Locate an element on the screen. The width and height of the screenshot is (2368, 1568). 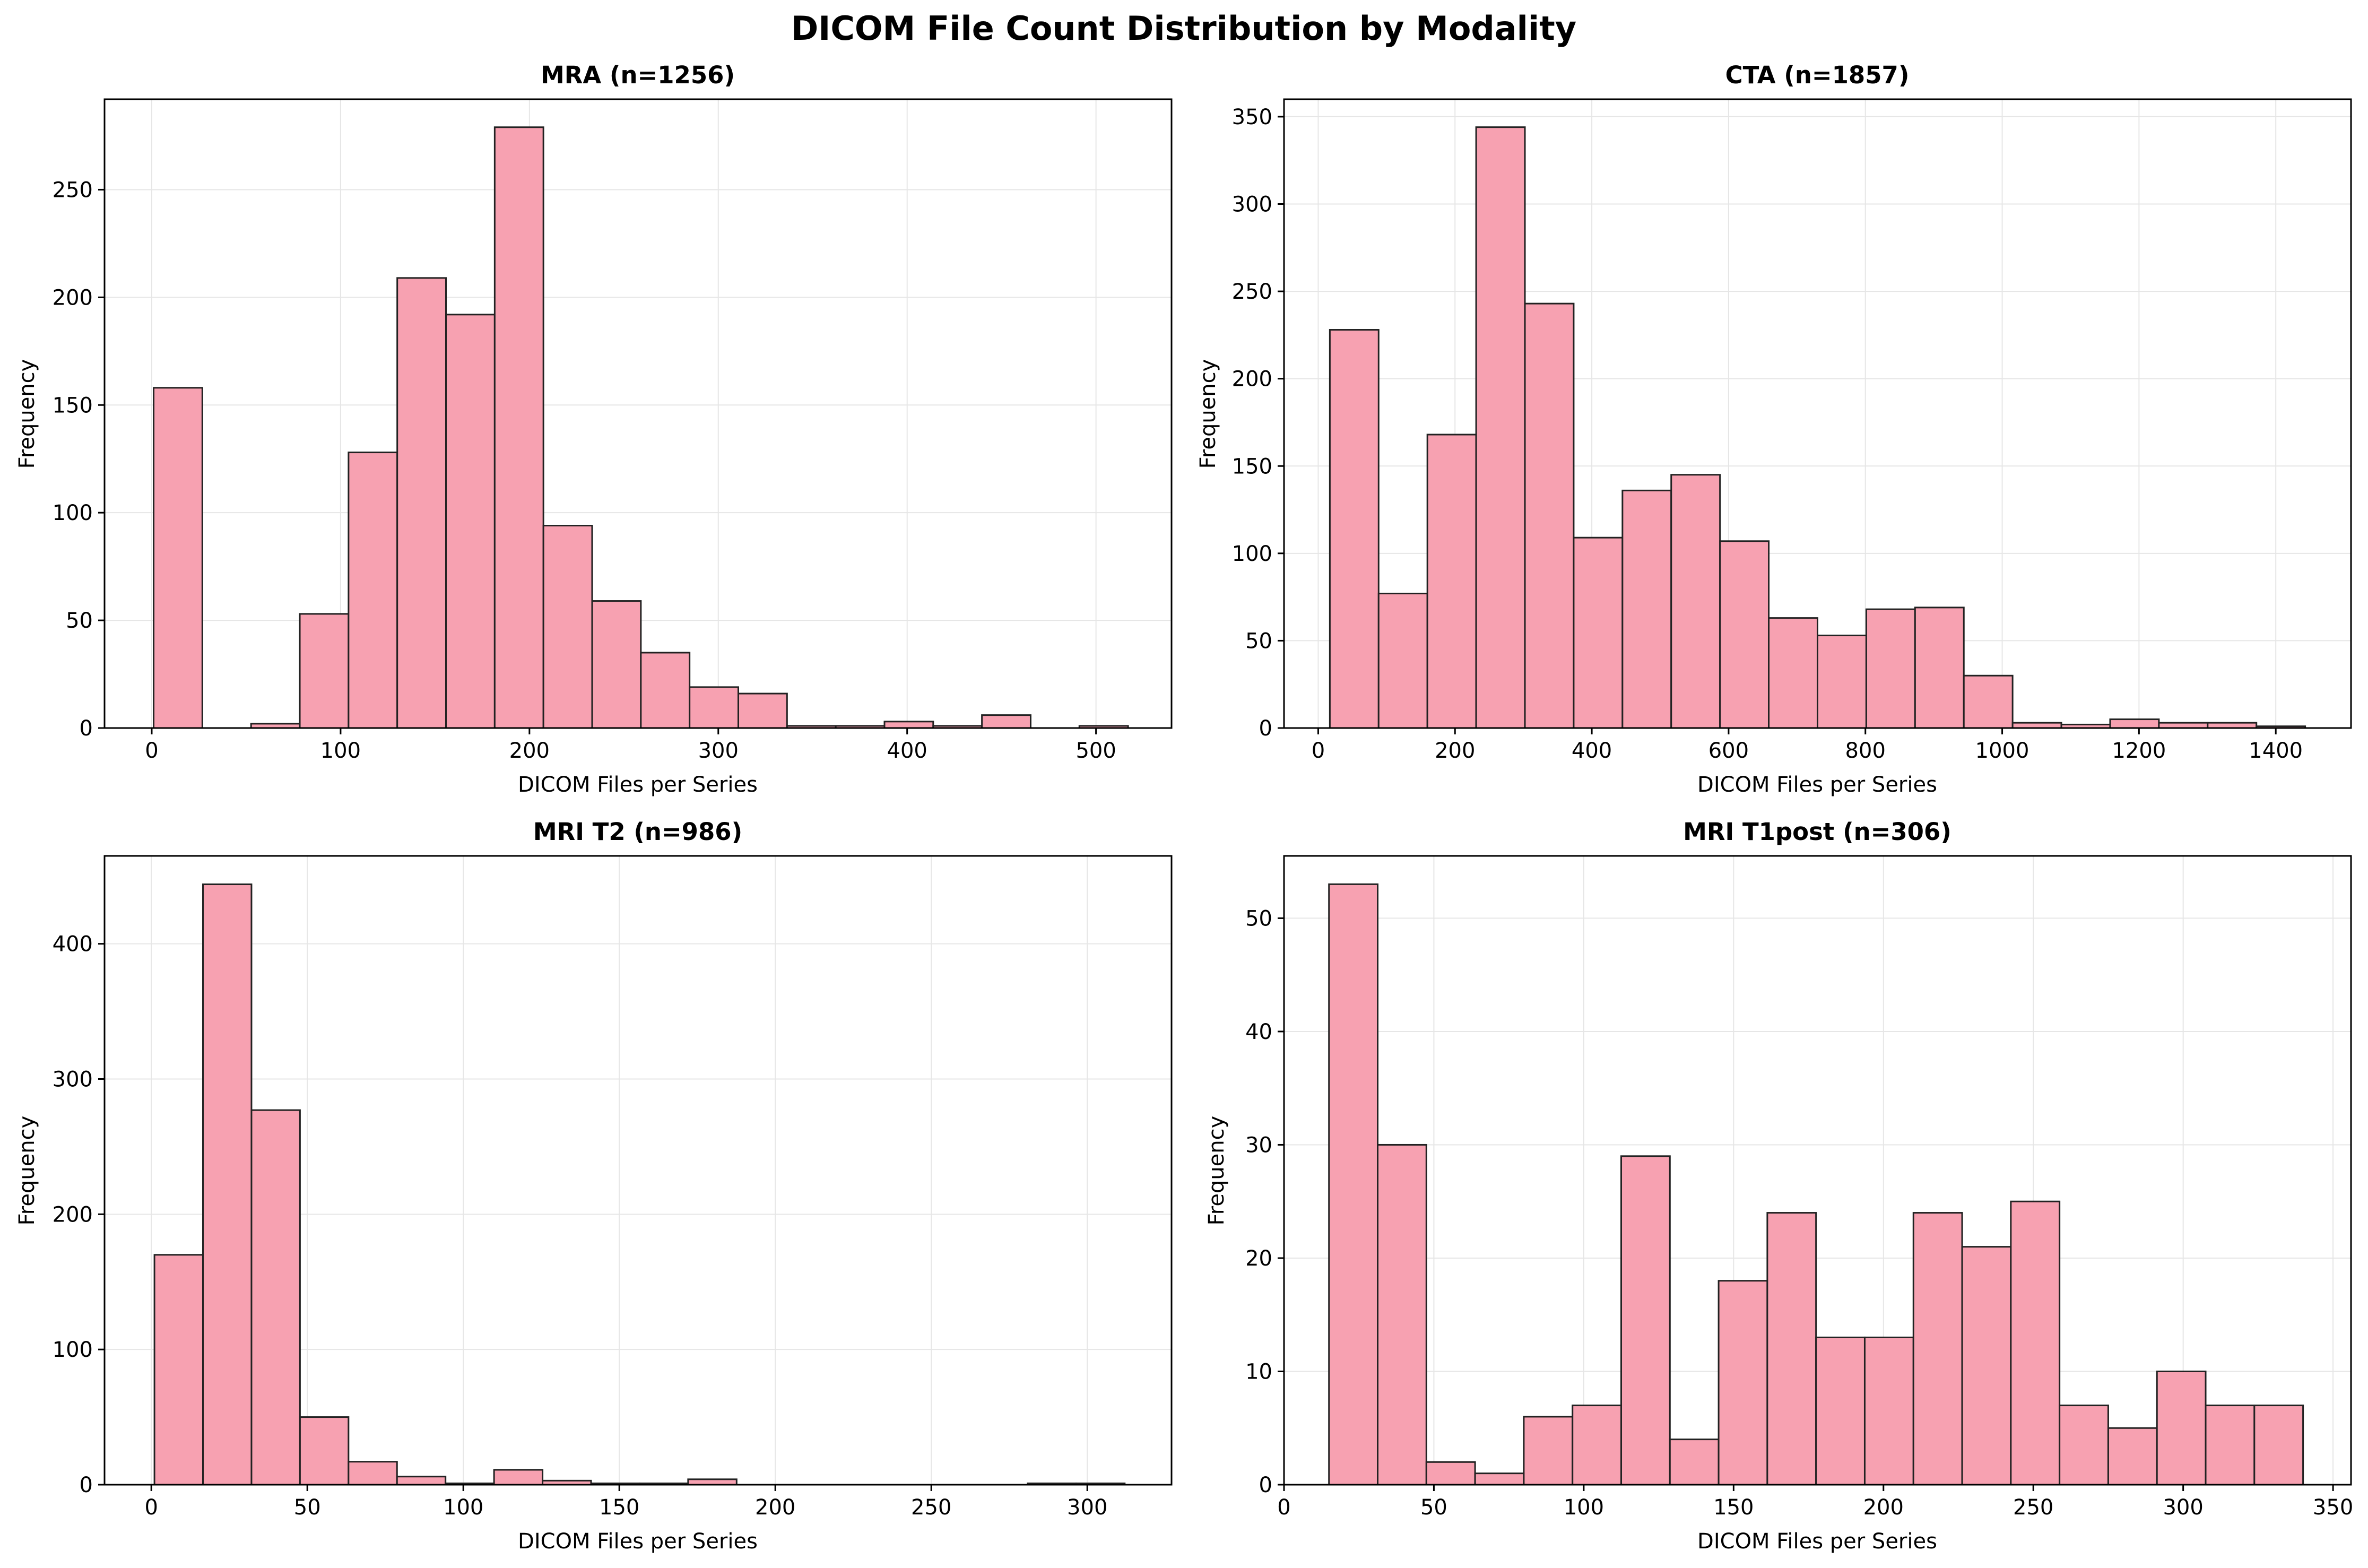
x-tick-label: 1200 is located at coordinates (2139, 751).